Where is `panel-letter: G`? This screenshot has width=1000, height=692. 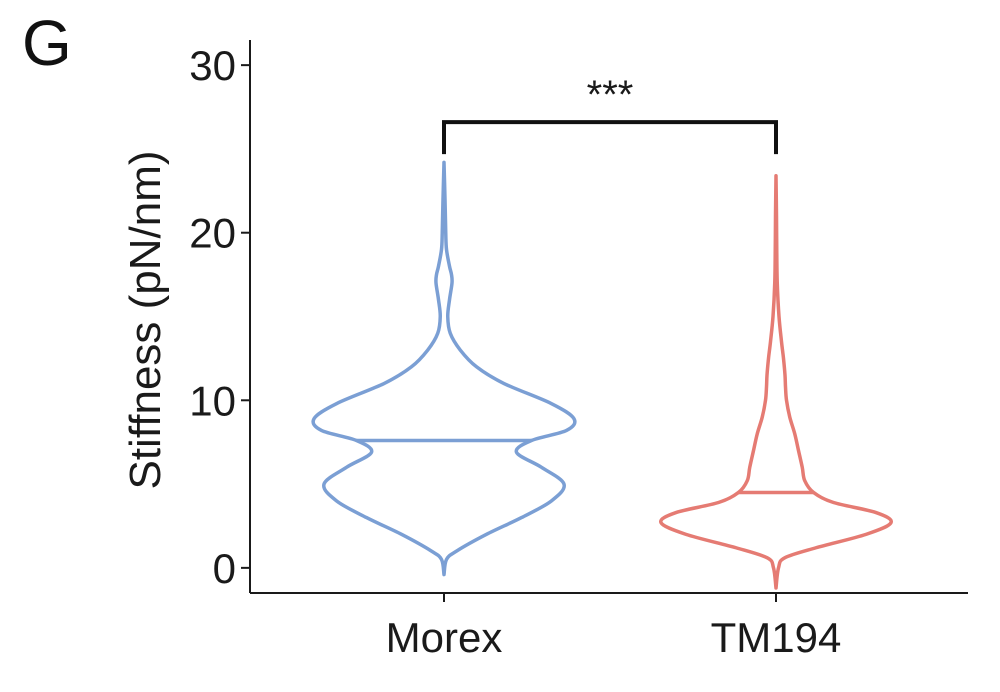
panel-letter: G is located at coordinates (47, 43).